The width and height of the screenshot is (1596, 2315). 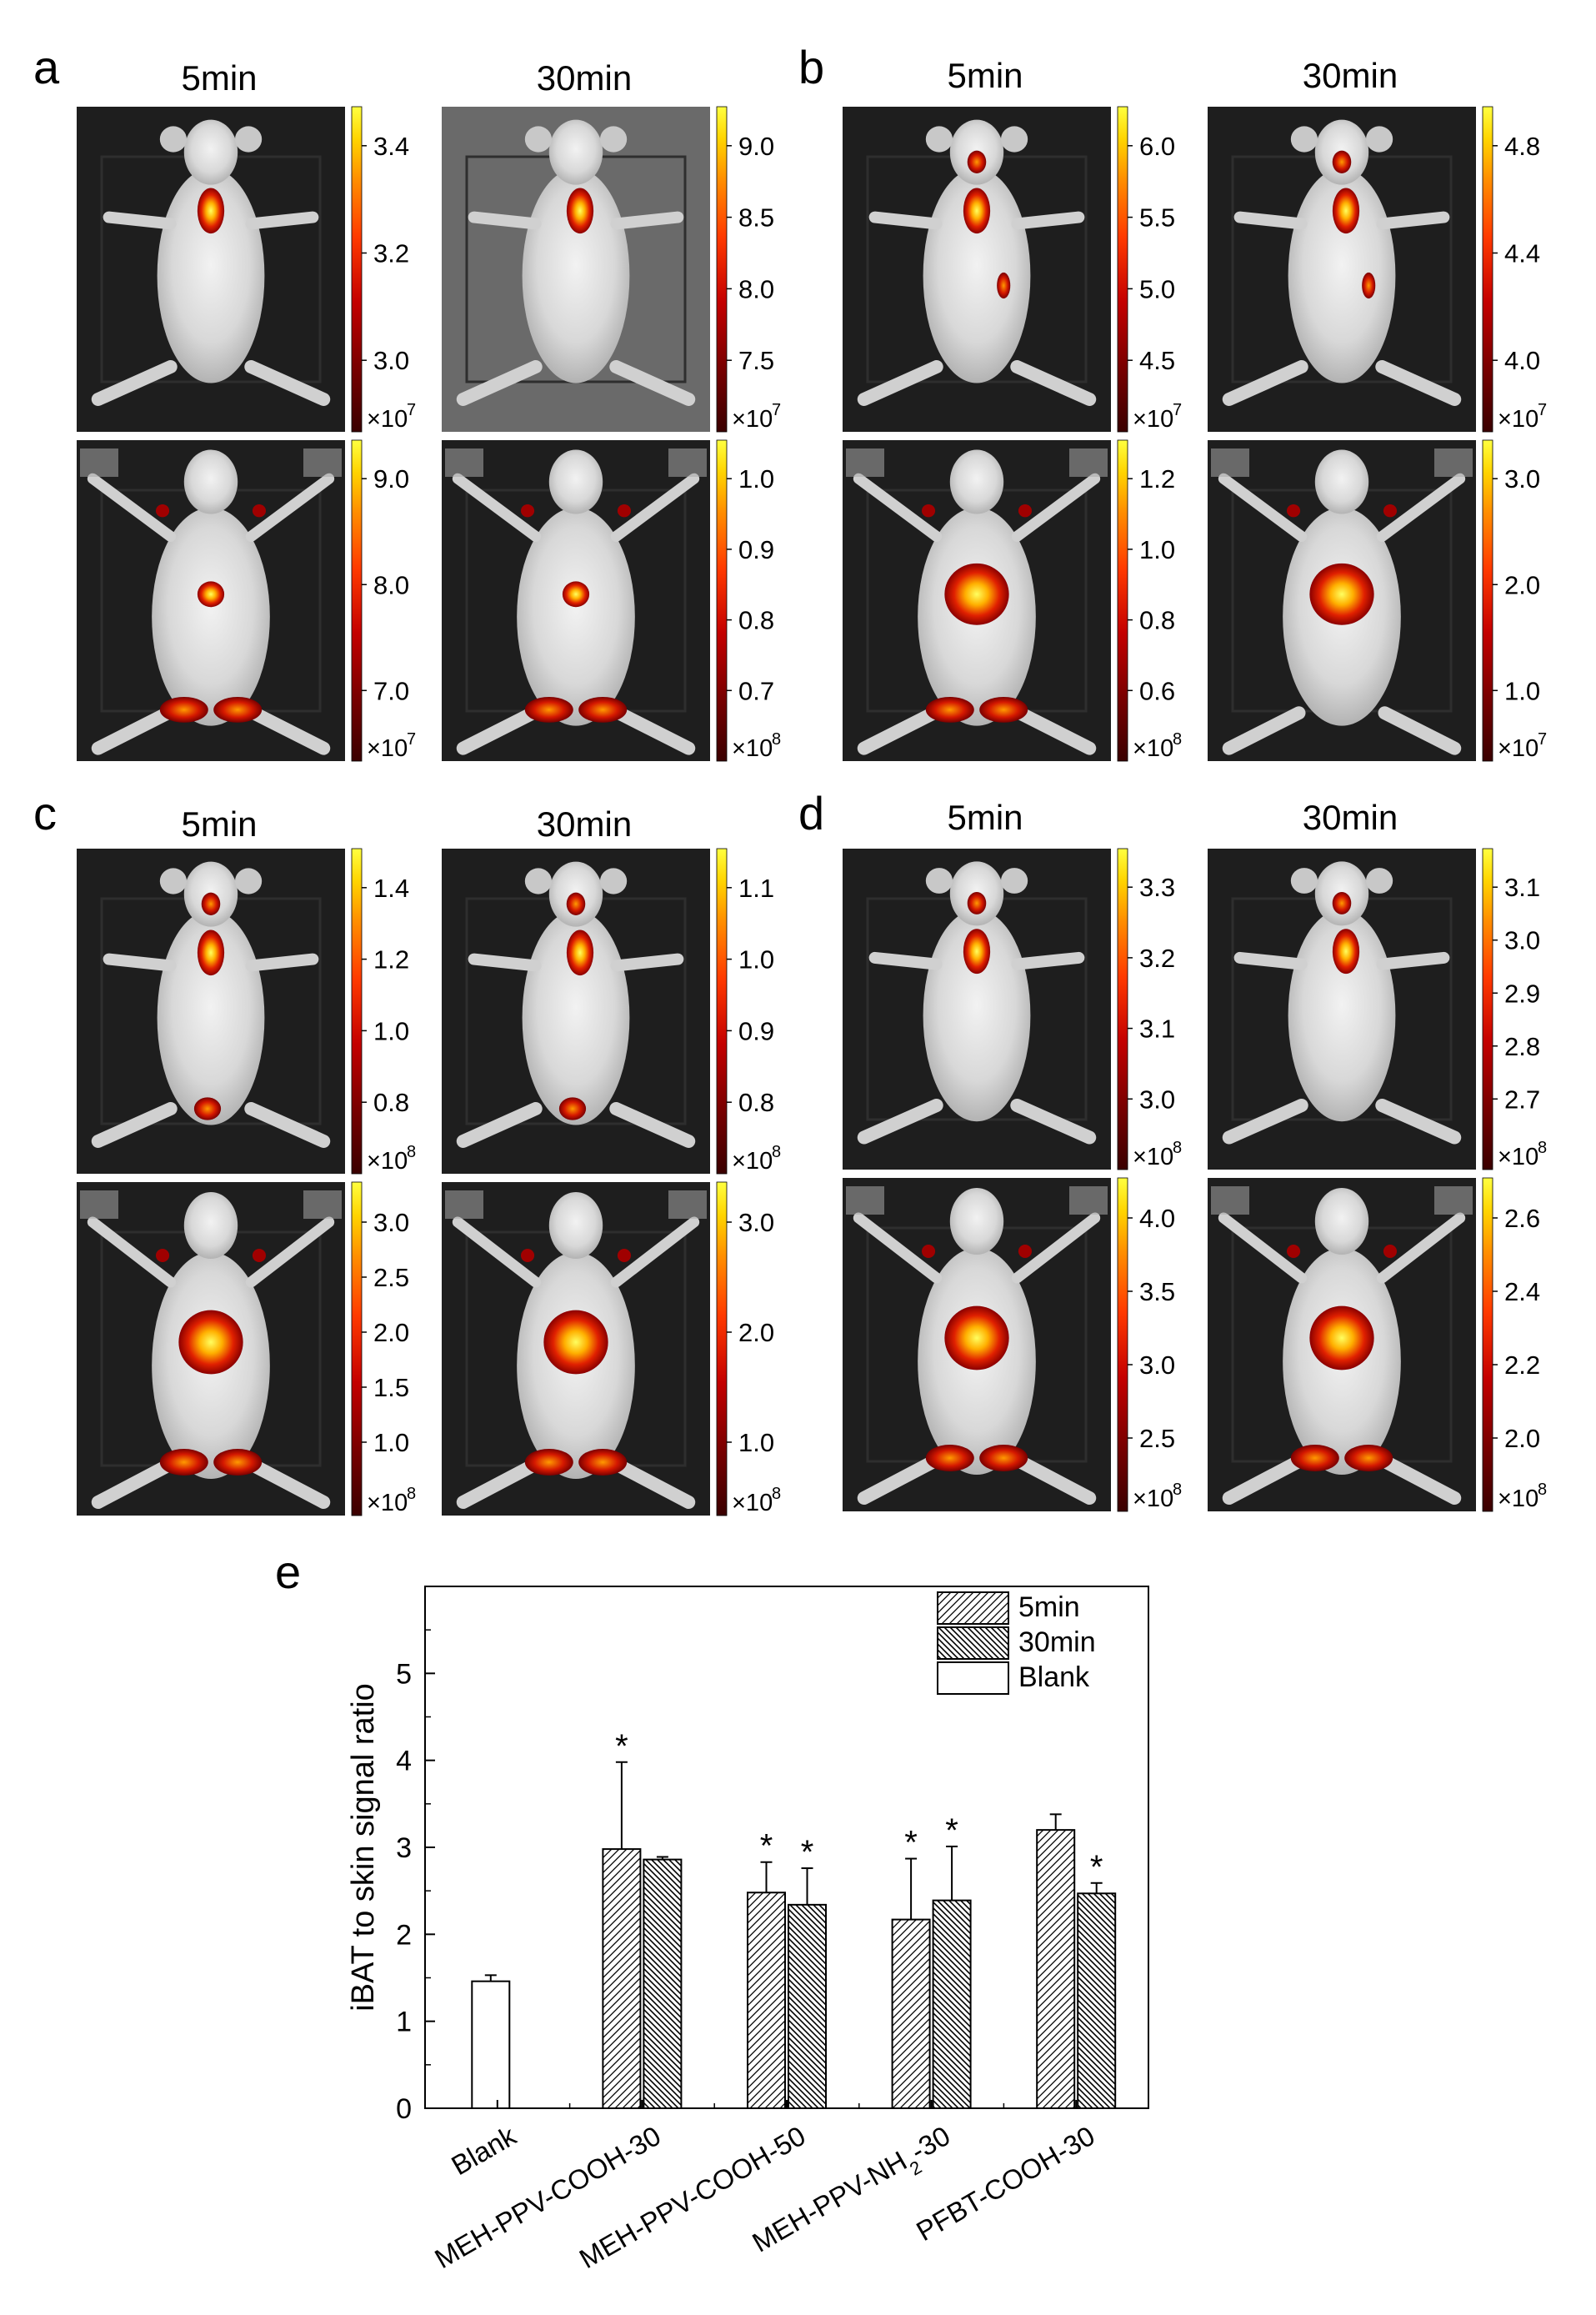 I want to click on panel-letter-a: a, so click(x=46, y=67).